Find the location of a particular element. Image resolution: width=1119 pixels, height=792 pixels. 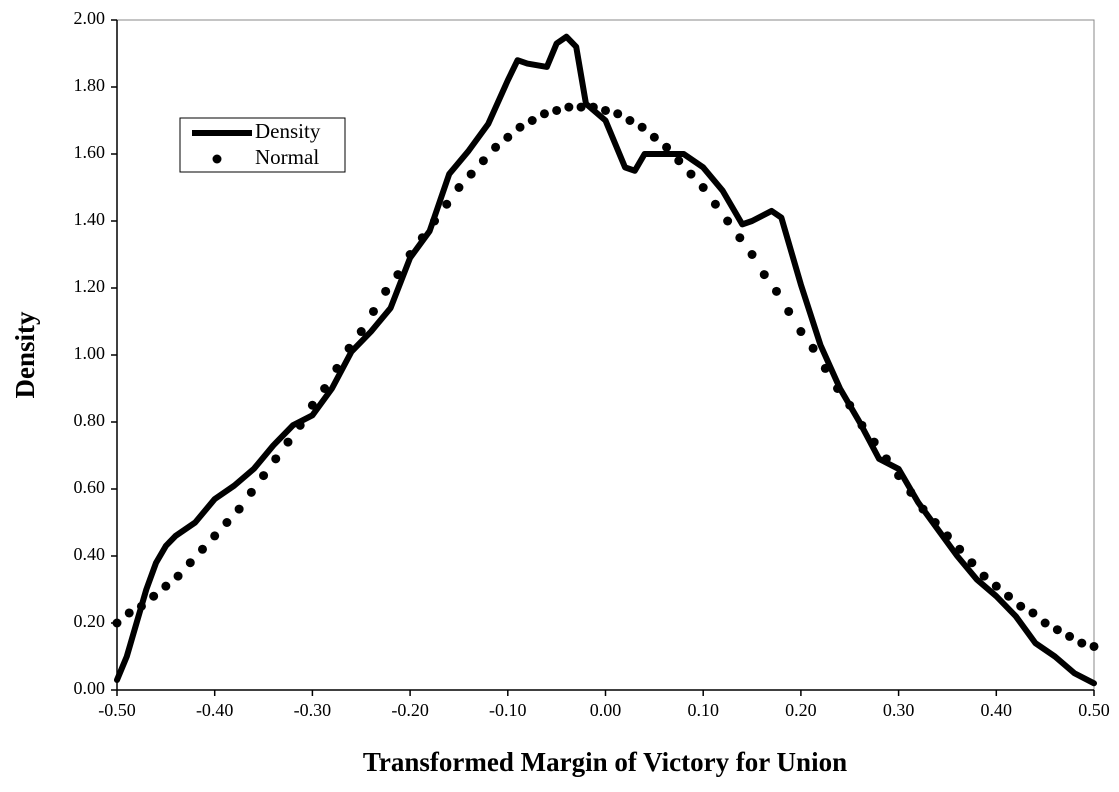

x-tick-label: -0.40 is located at coordinates (215, 710).